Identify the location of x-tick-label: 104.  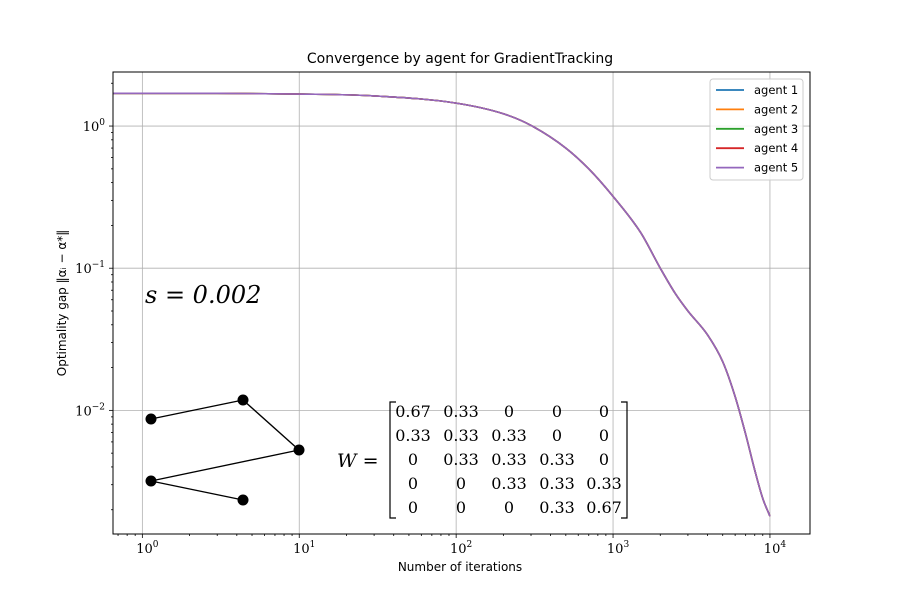
(775, 548).